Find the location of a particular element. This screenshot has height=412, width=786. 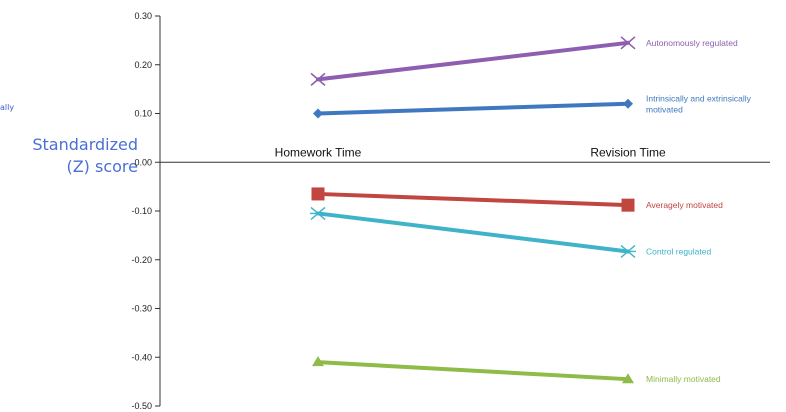

series-label: Averagely motivated is located at coordinates (684, 205).